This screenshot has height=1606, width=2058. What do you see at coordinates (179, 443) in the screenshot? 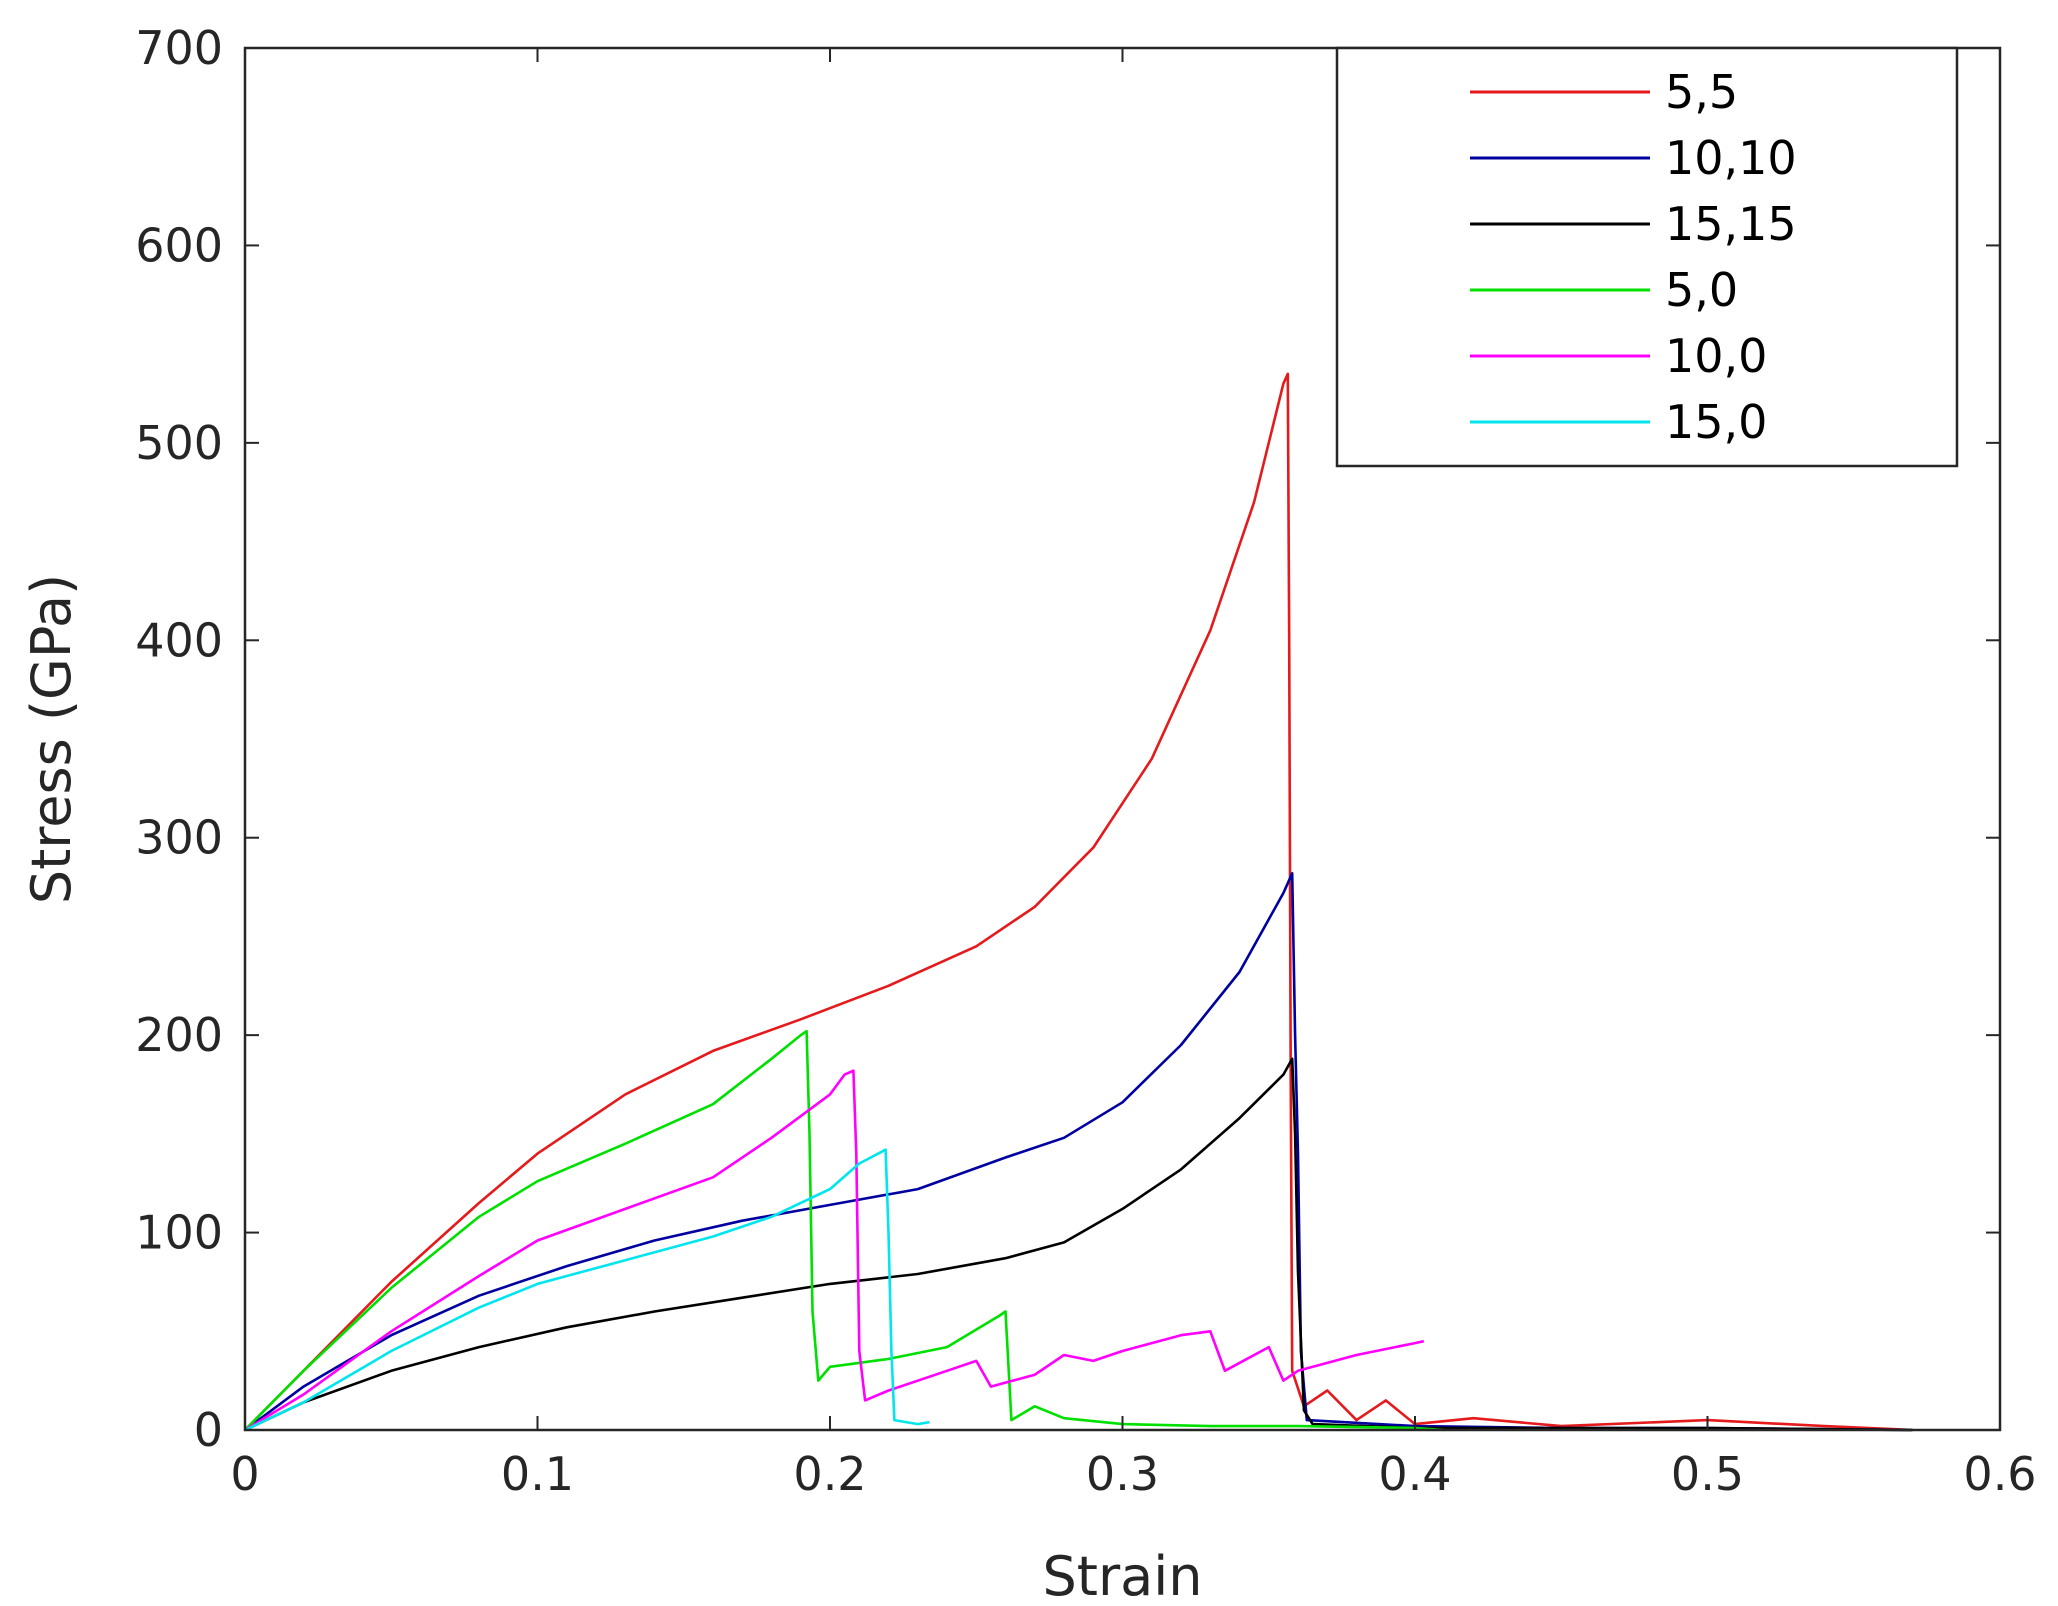
I see `y-tick-label-5: 500` at bounding box center [179, 443].